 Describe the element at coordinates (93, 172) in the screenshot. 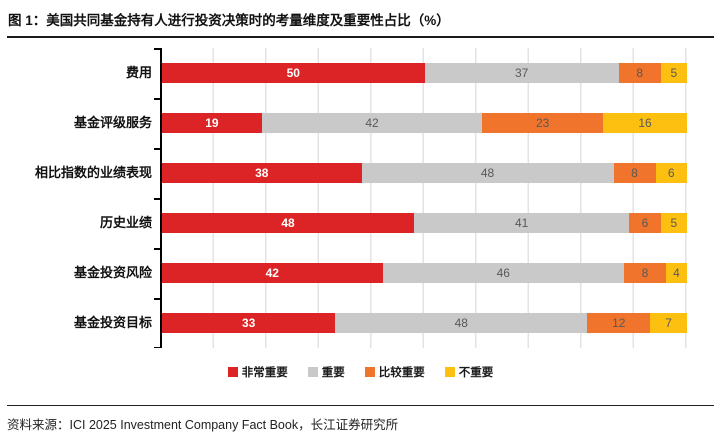

I see `category-label: 相比指数的业绩表现` at that location.